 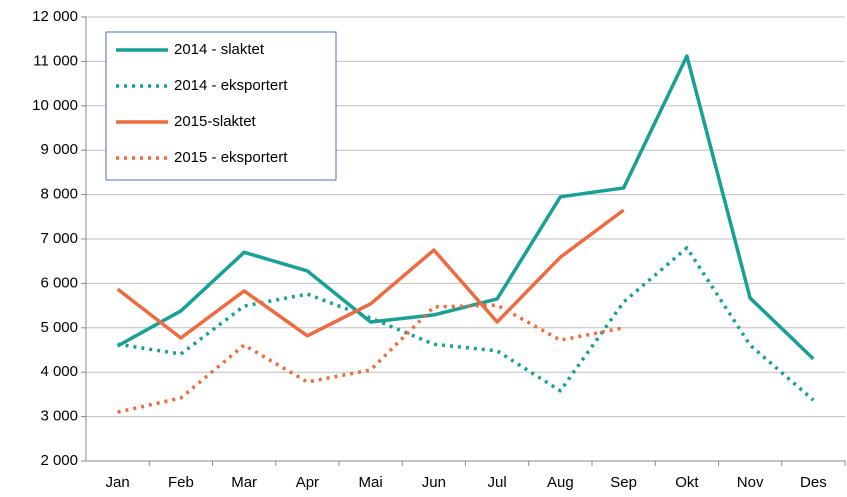 What do you see at coordinates (59, 149) in the screenshot?
I see `y-tick-label: 9 000` at bounding box center [59, 149].